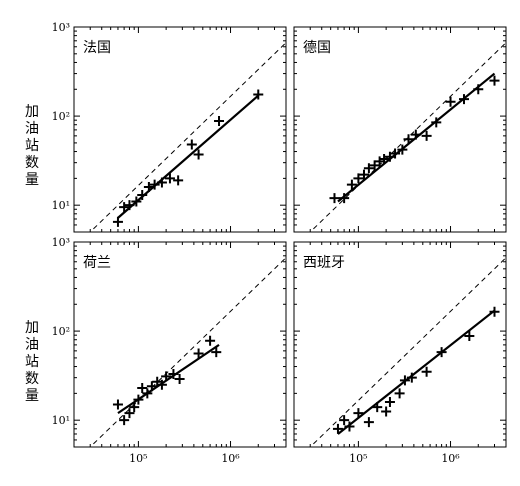  What do you see at coordinates (324, 263) in the screenshot?
I see `panel-3-title: 西班牙` at bounding box center [324, 263].